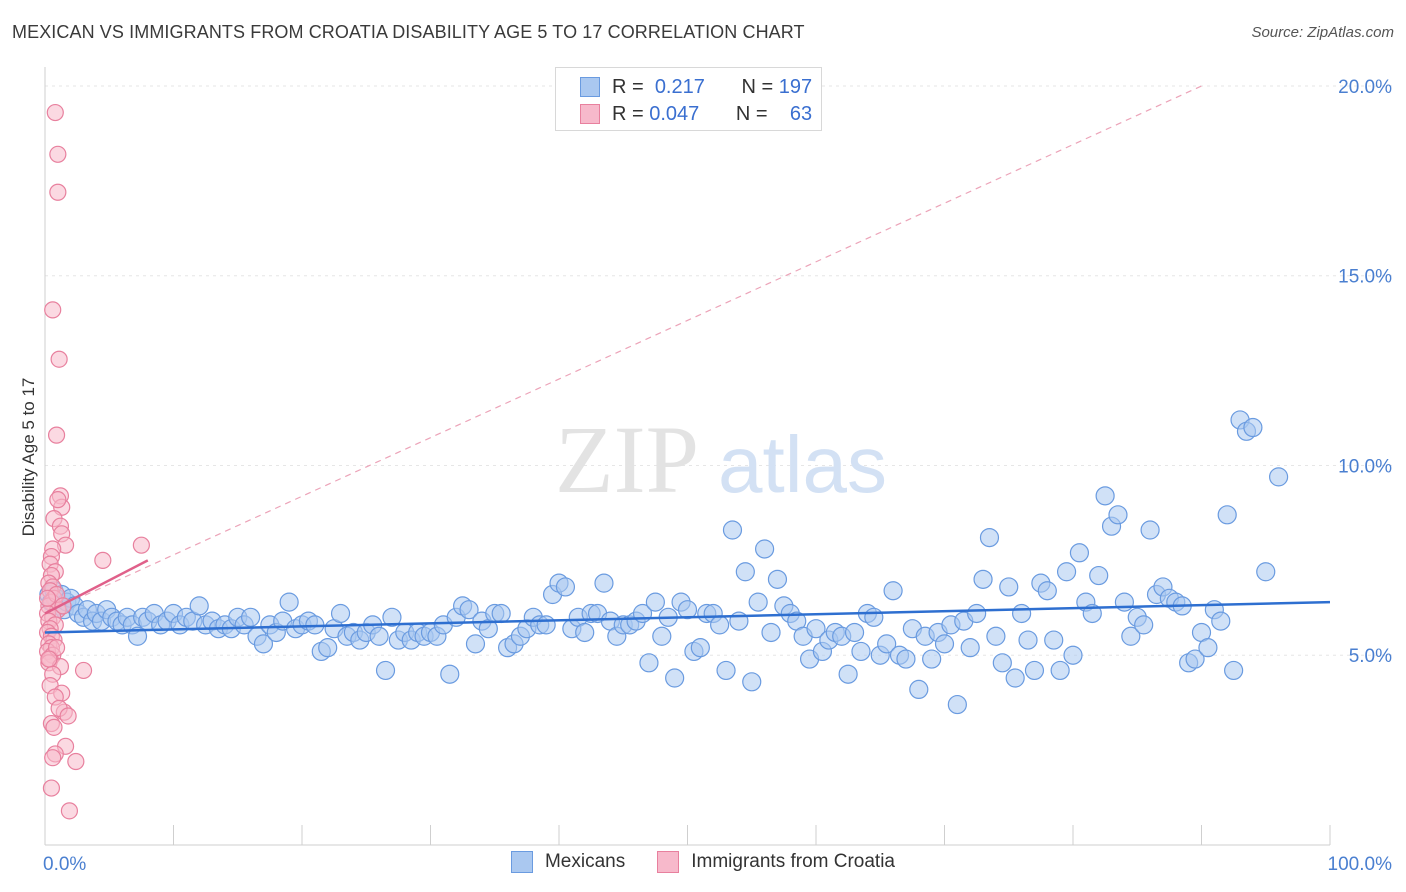 The width and height of the screenshot is (1406, 892). Describe the element at coordinates (1322, 32) in the screenshot. I see `source-label: Source: ZipAtlas.com` at that location.